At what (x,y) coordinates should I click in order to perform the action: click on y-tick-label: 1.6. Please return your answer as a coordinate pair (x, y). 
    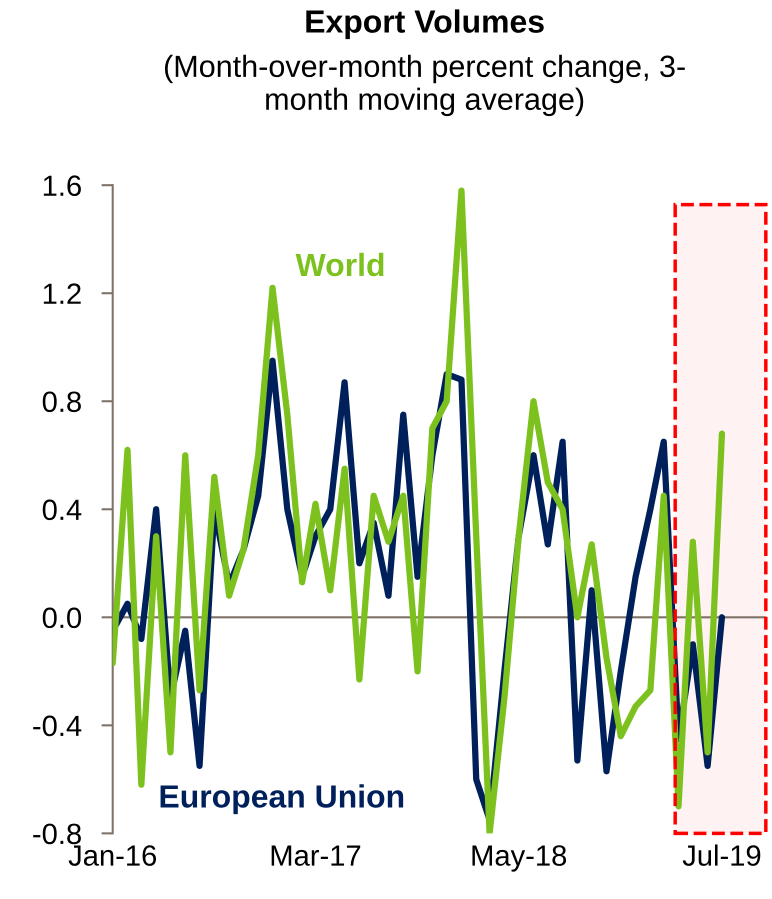
    Looking at the image, I should click on (62, 185).